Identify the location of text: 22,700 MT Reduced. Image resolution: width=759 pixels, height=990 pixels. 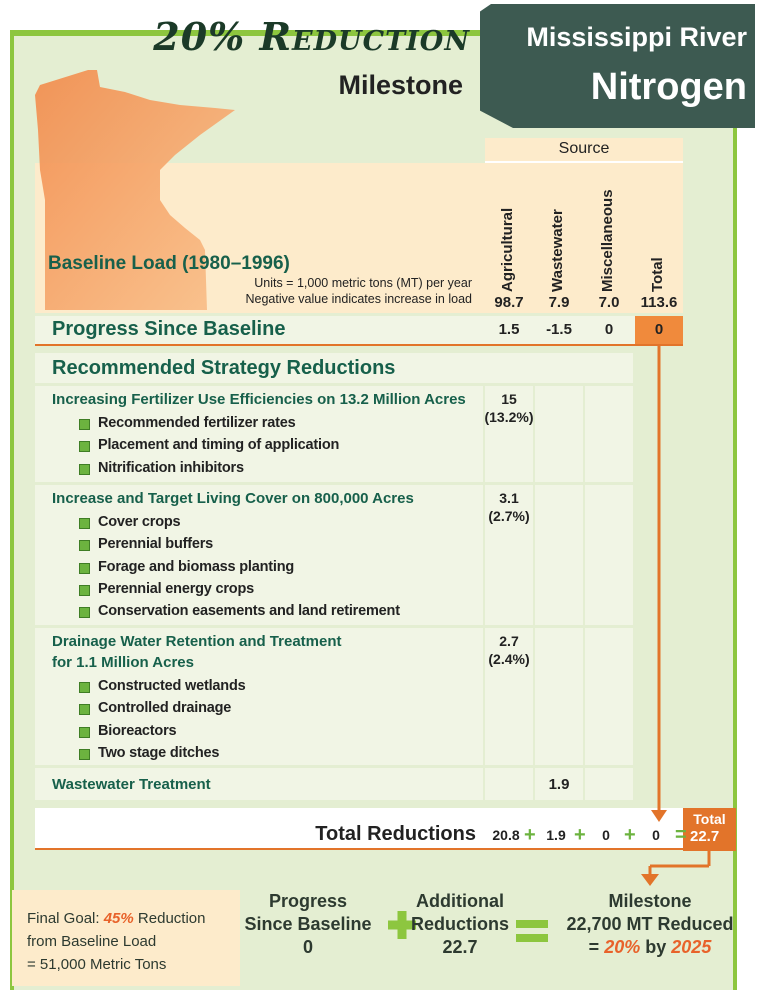
(650, 924).